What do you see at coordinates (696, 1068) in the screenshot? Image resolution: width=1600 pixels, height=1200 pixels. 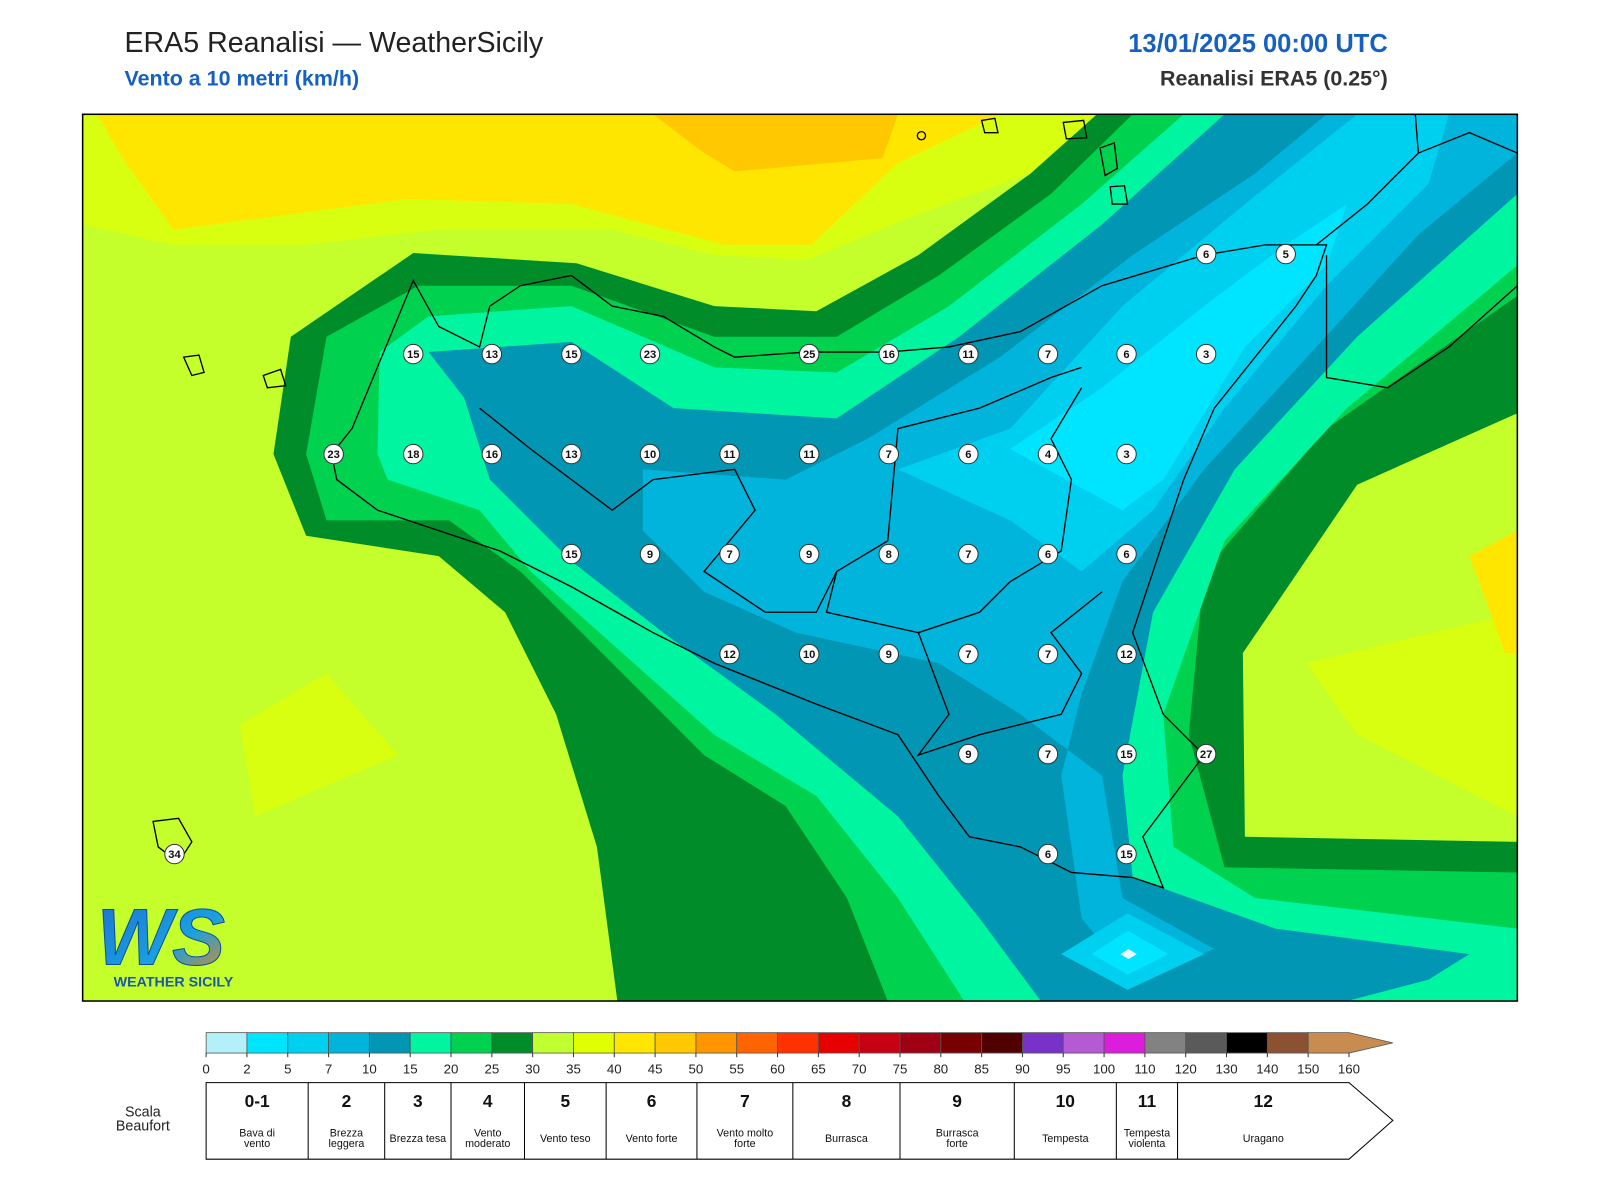 I see `colorbar-tick-label: 50` at bounding box center [696, 1068].